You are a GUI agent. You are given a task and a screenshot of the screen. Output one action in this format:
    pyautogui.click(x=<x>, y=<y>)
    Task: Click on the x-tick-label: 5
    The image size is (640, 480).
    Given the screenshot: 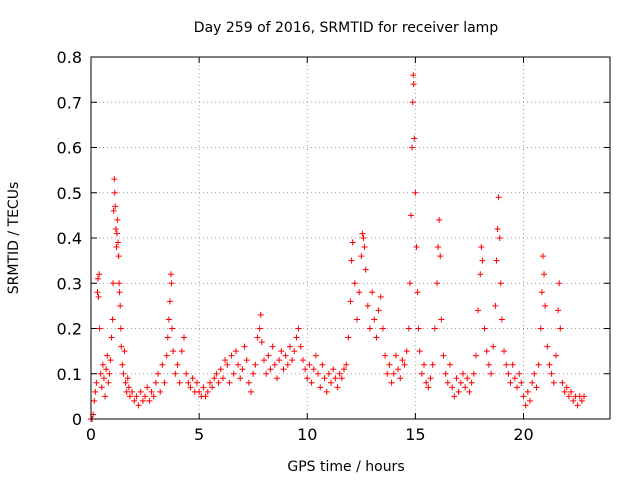 What is the action you would take?
    pyautogui.click(x=199, y=434)
    